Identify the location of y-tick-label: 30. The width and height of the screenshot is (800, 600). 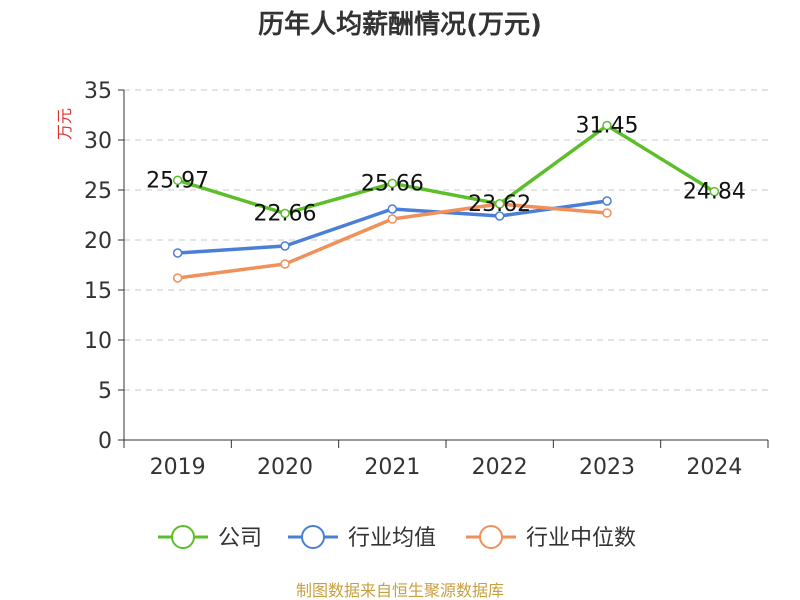
(98, 141).